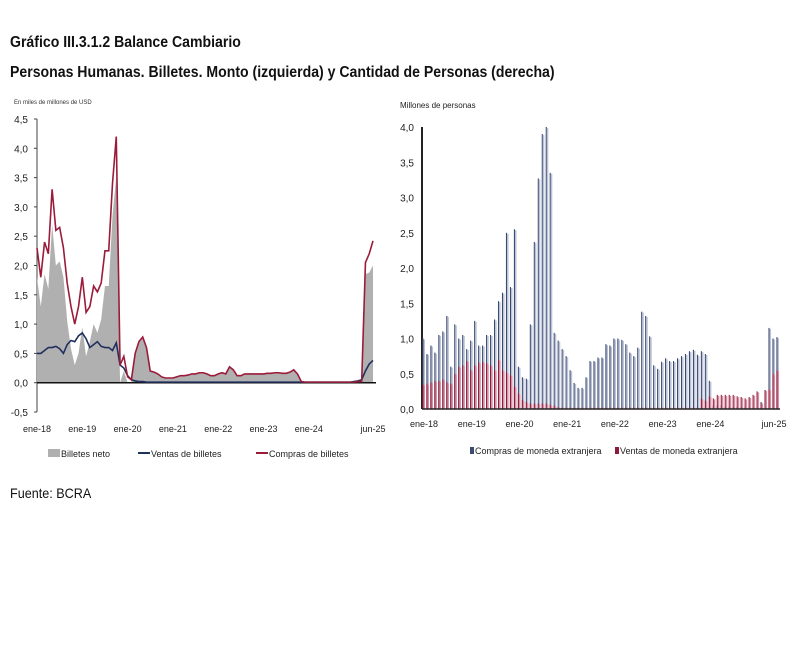 This screenshot has height=649, width=800. Describe the element at coordinates (710, 424) in the screenshot. I see `x-tick-label: ene-24` at that location.